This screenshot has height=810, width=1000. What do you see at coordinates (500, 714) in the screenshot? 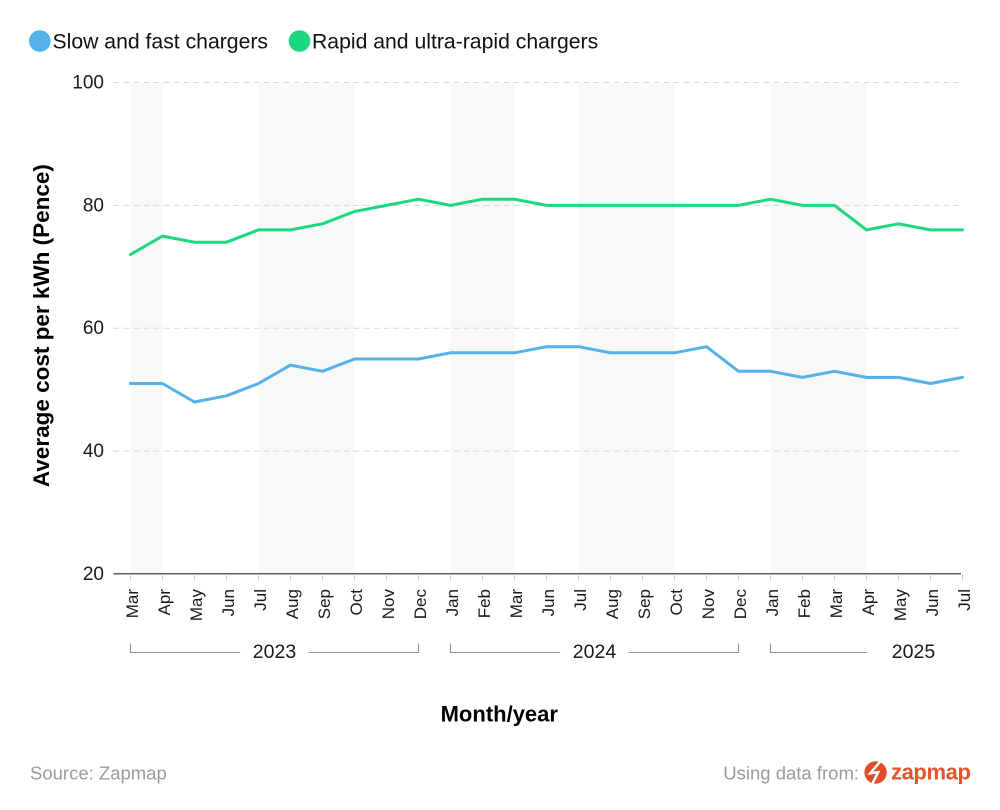
I see `svg-text: Month/year` at bounding box center [500, 714].